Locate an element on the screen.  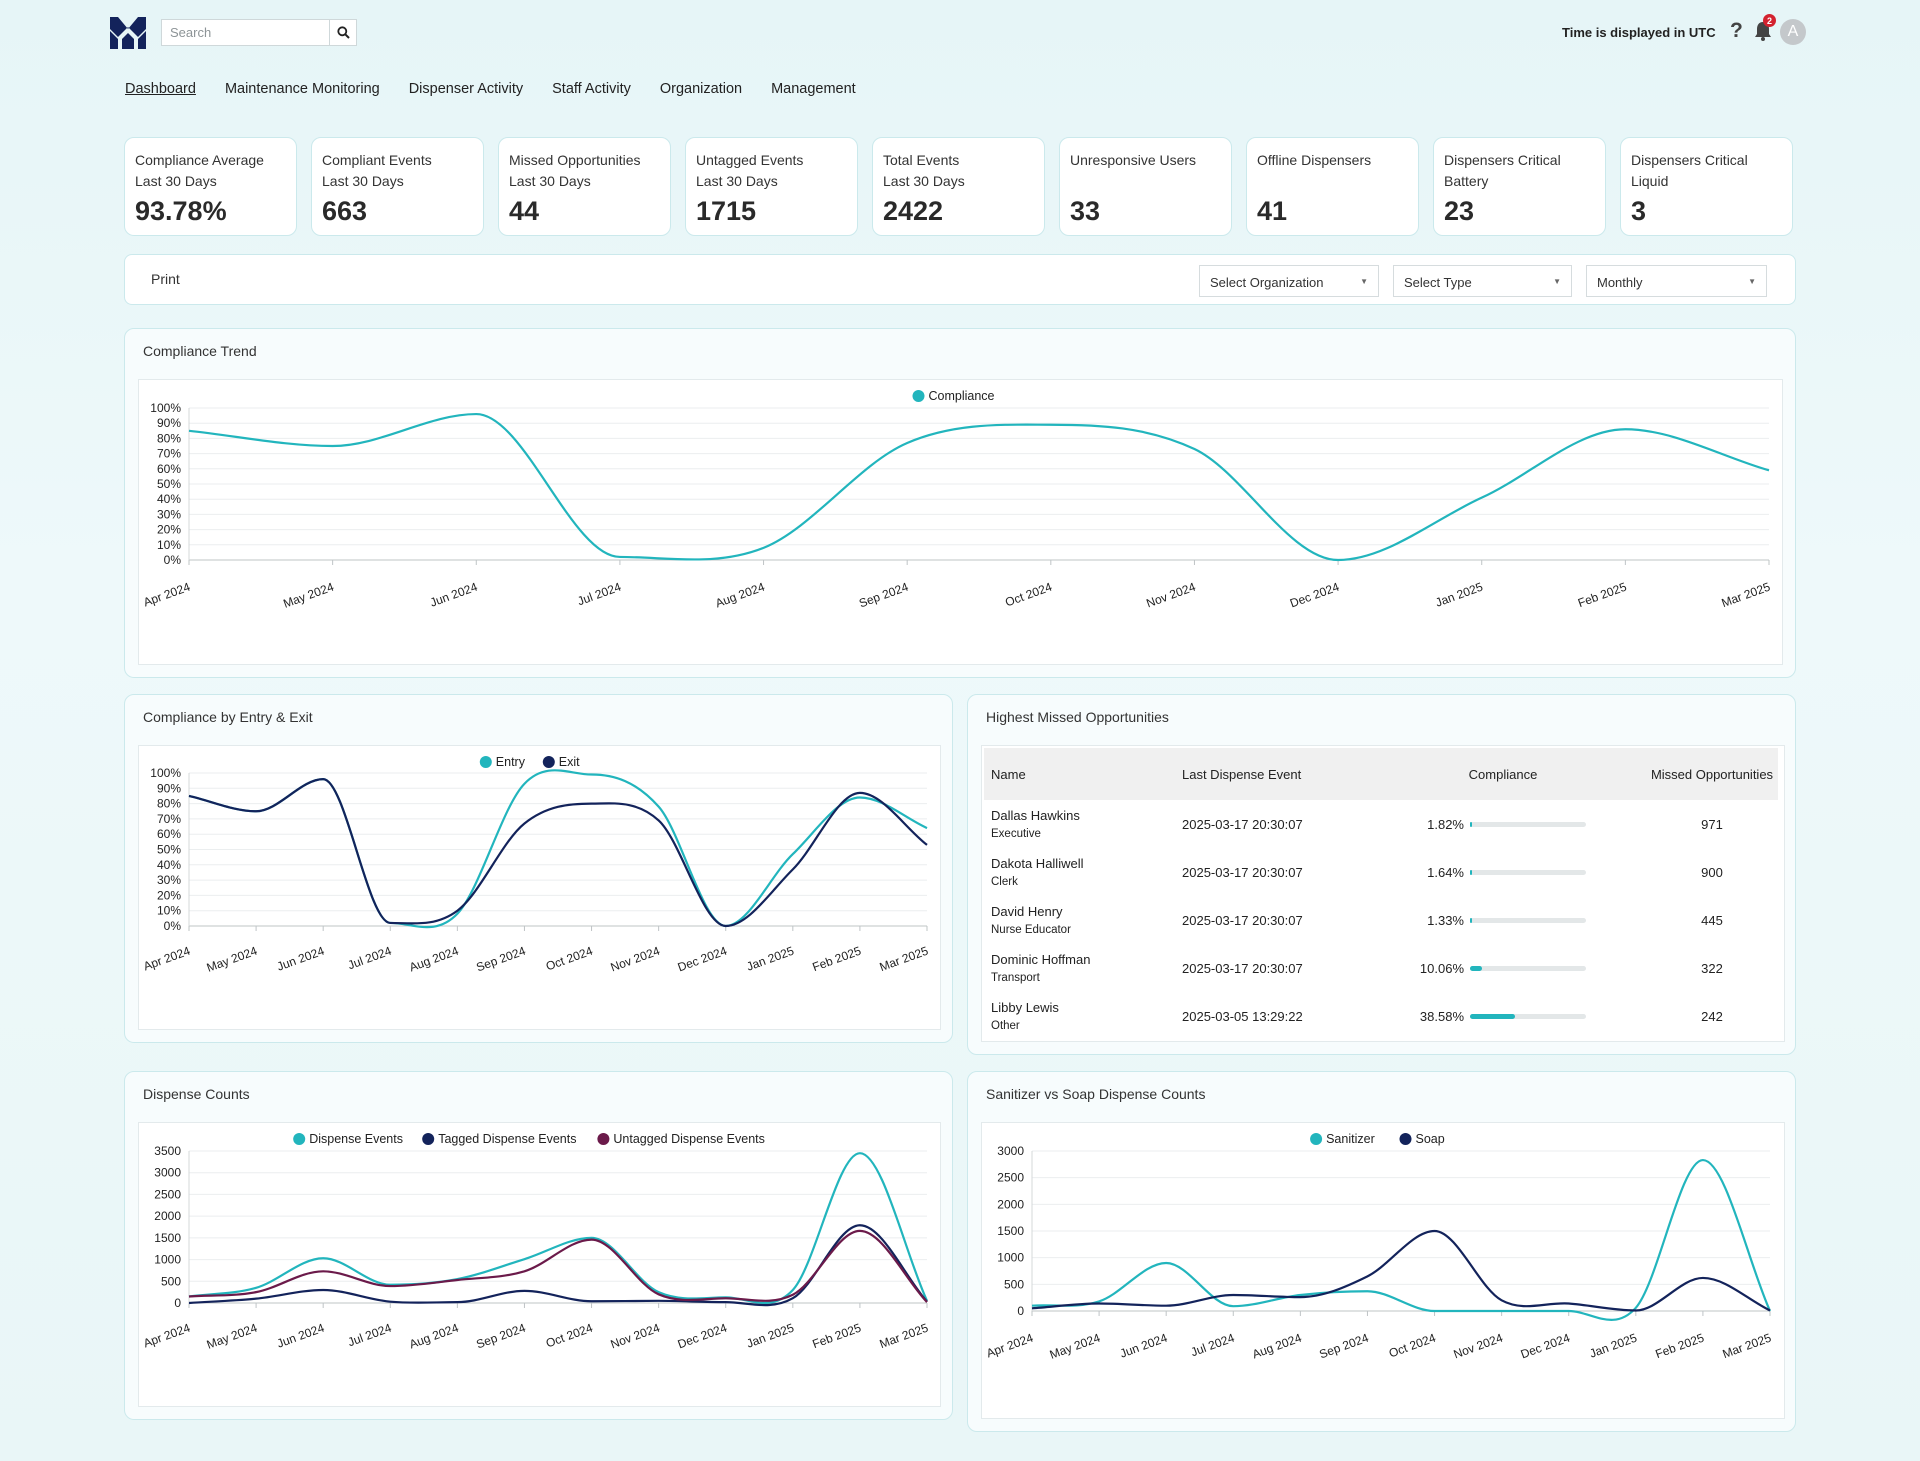
kpi-label: Offline Dispensers is located at coordinates (1314, 160).